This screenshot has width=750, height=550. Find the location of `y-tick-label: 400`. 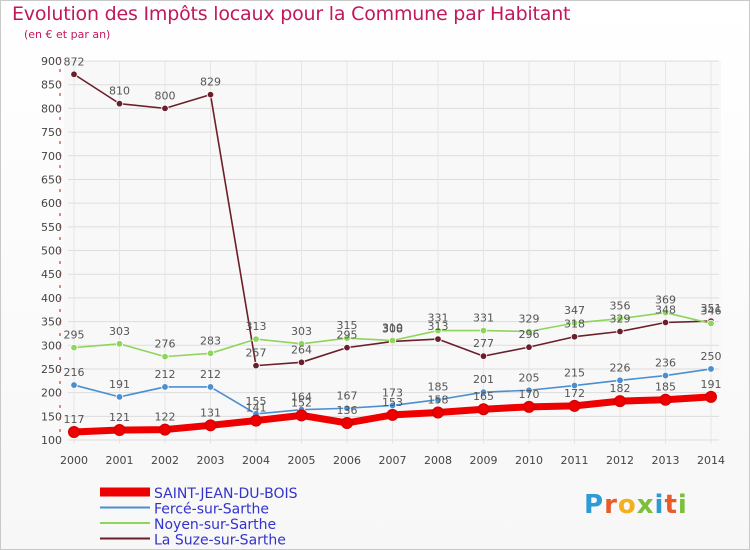

y-tick-label: 400 is located at coordinates (51, 298).